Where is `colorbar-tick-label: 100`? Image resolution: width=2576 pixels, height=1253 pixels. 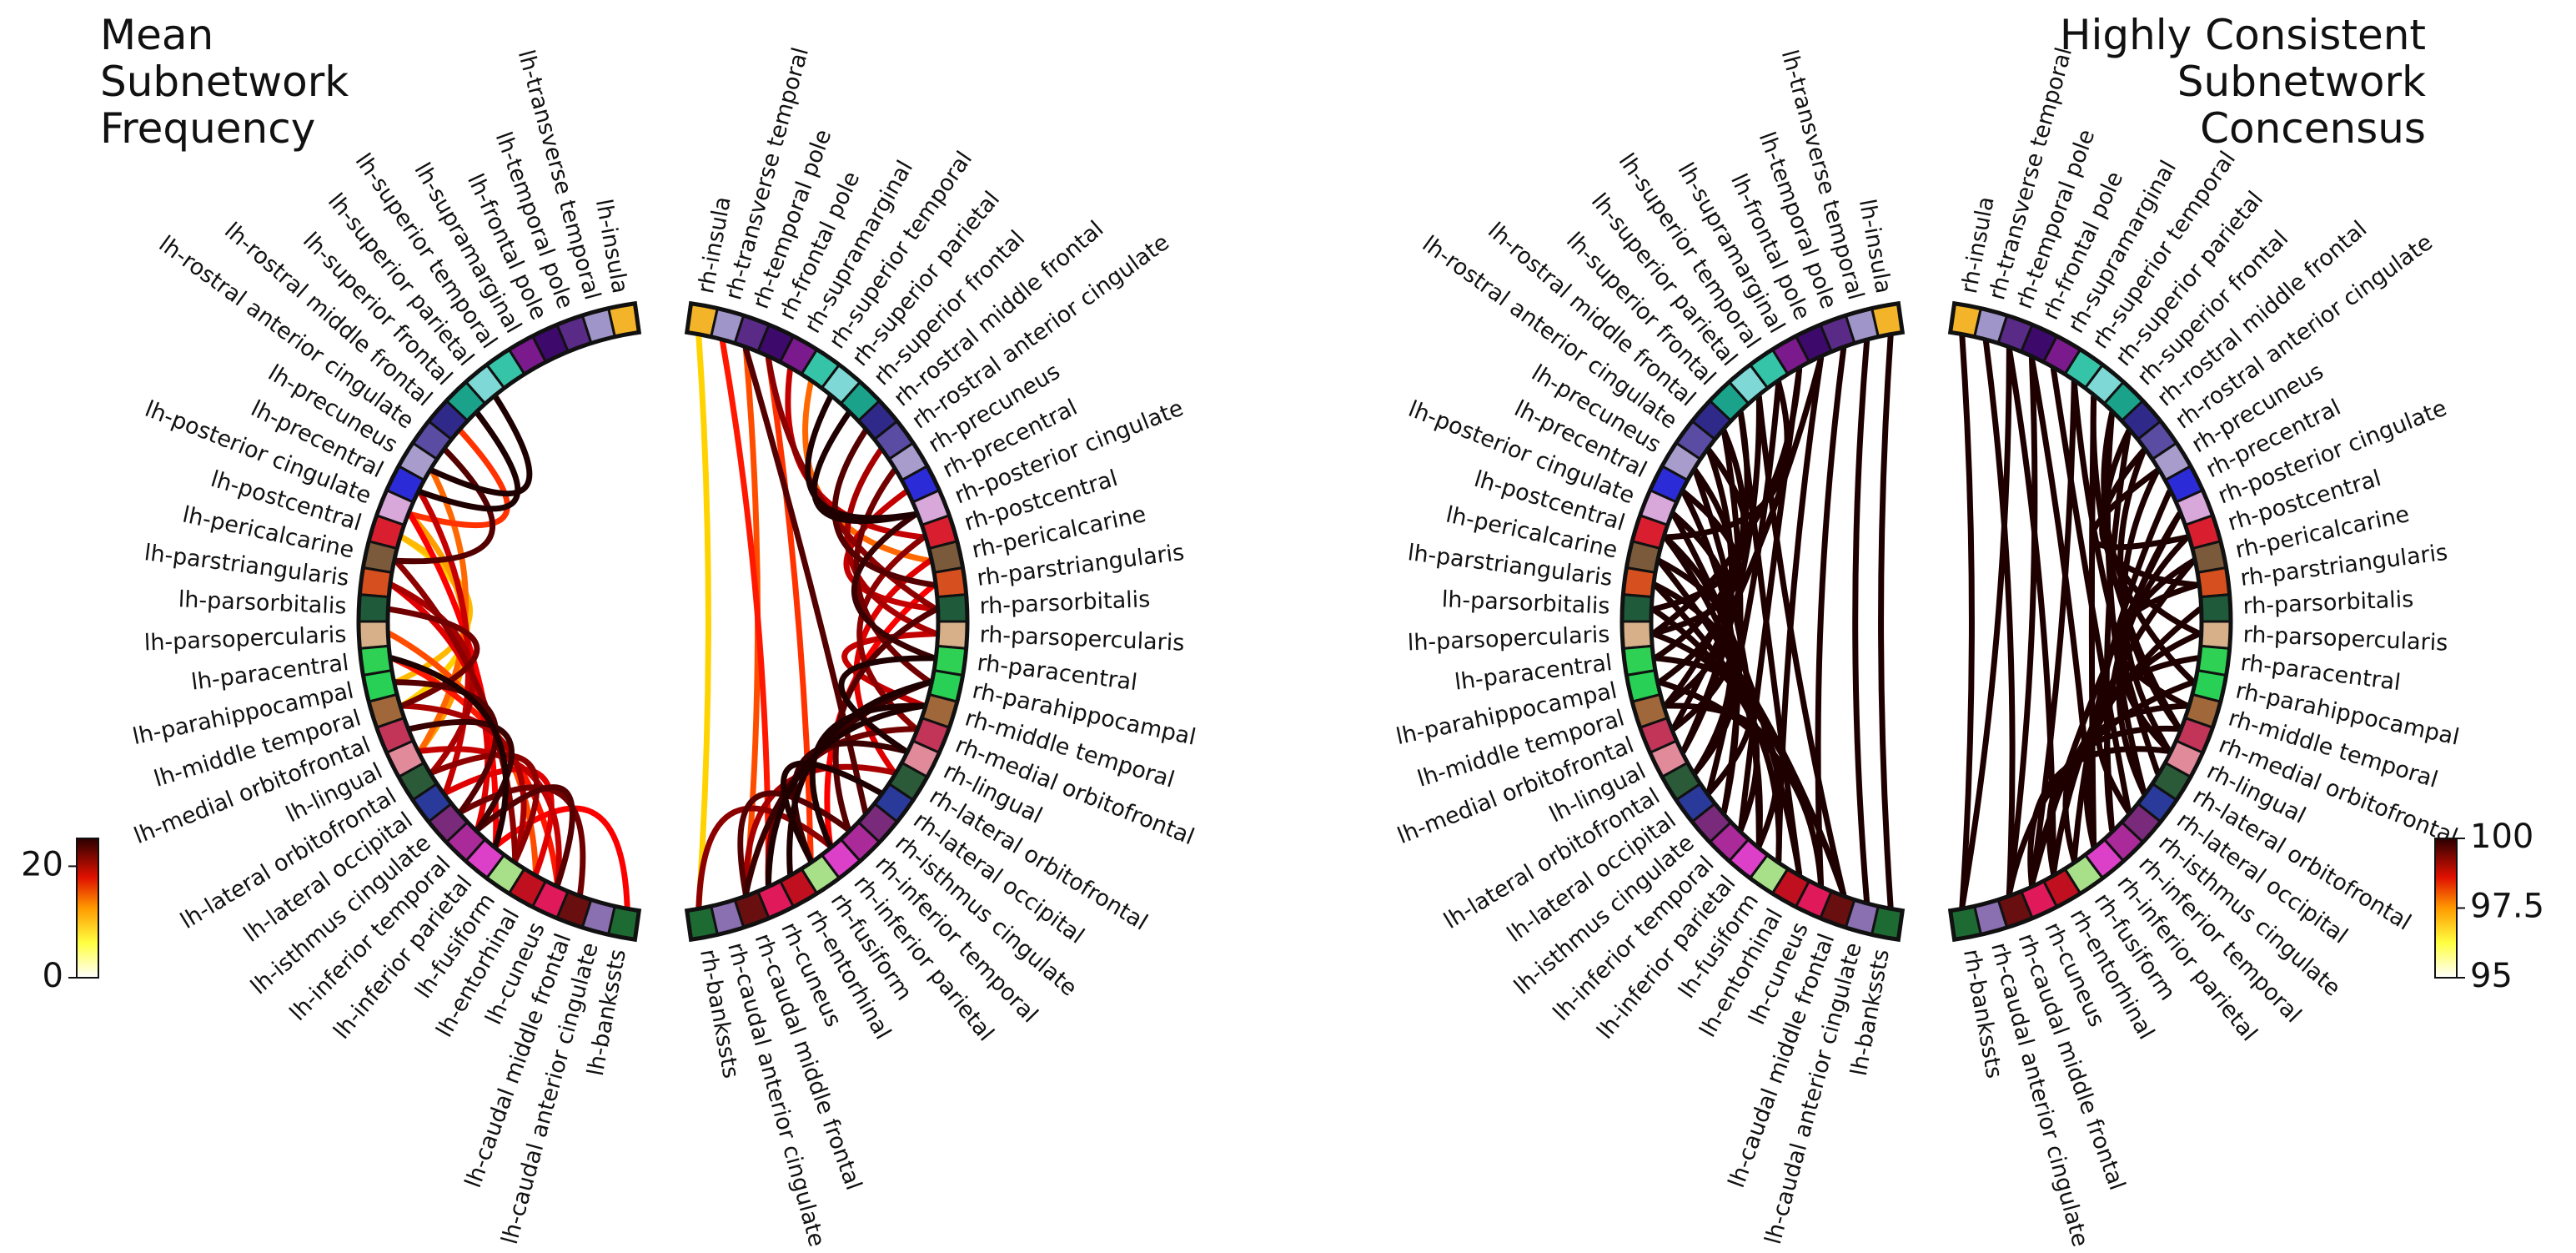 colorbar-tick-label: 100 is located at coordinates (2501, 837).